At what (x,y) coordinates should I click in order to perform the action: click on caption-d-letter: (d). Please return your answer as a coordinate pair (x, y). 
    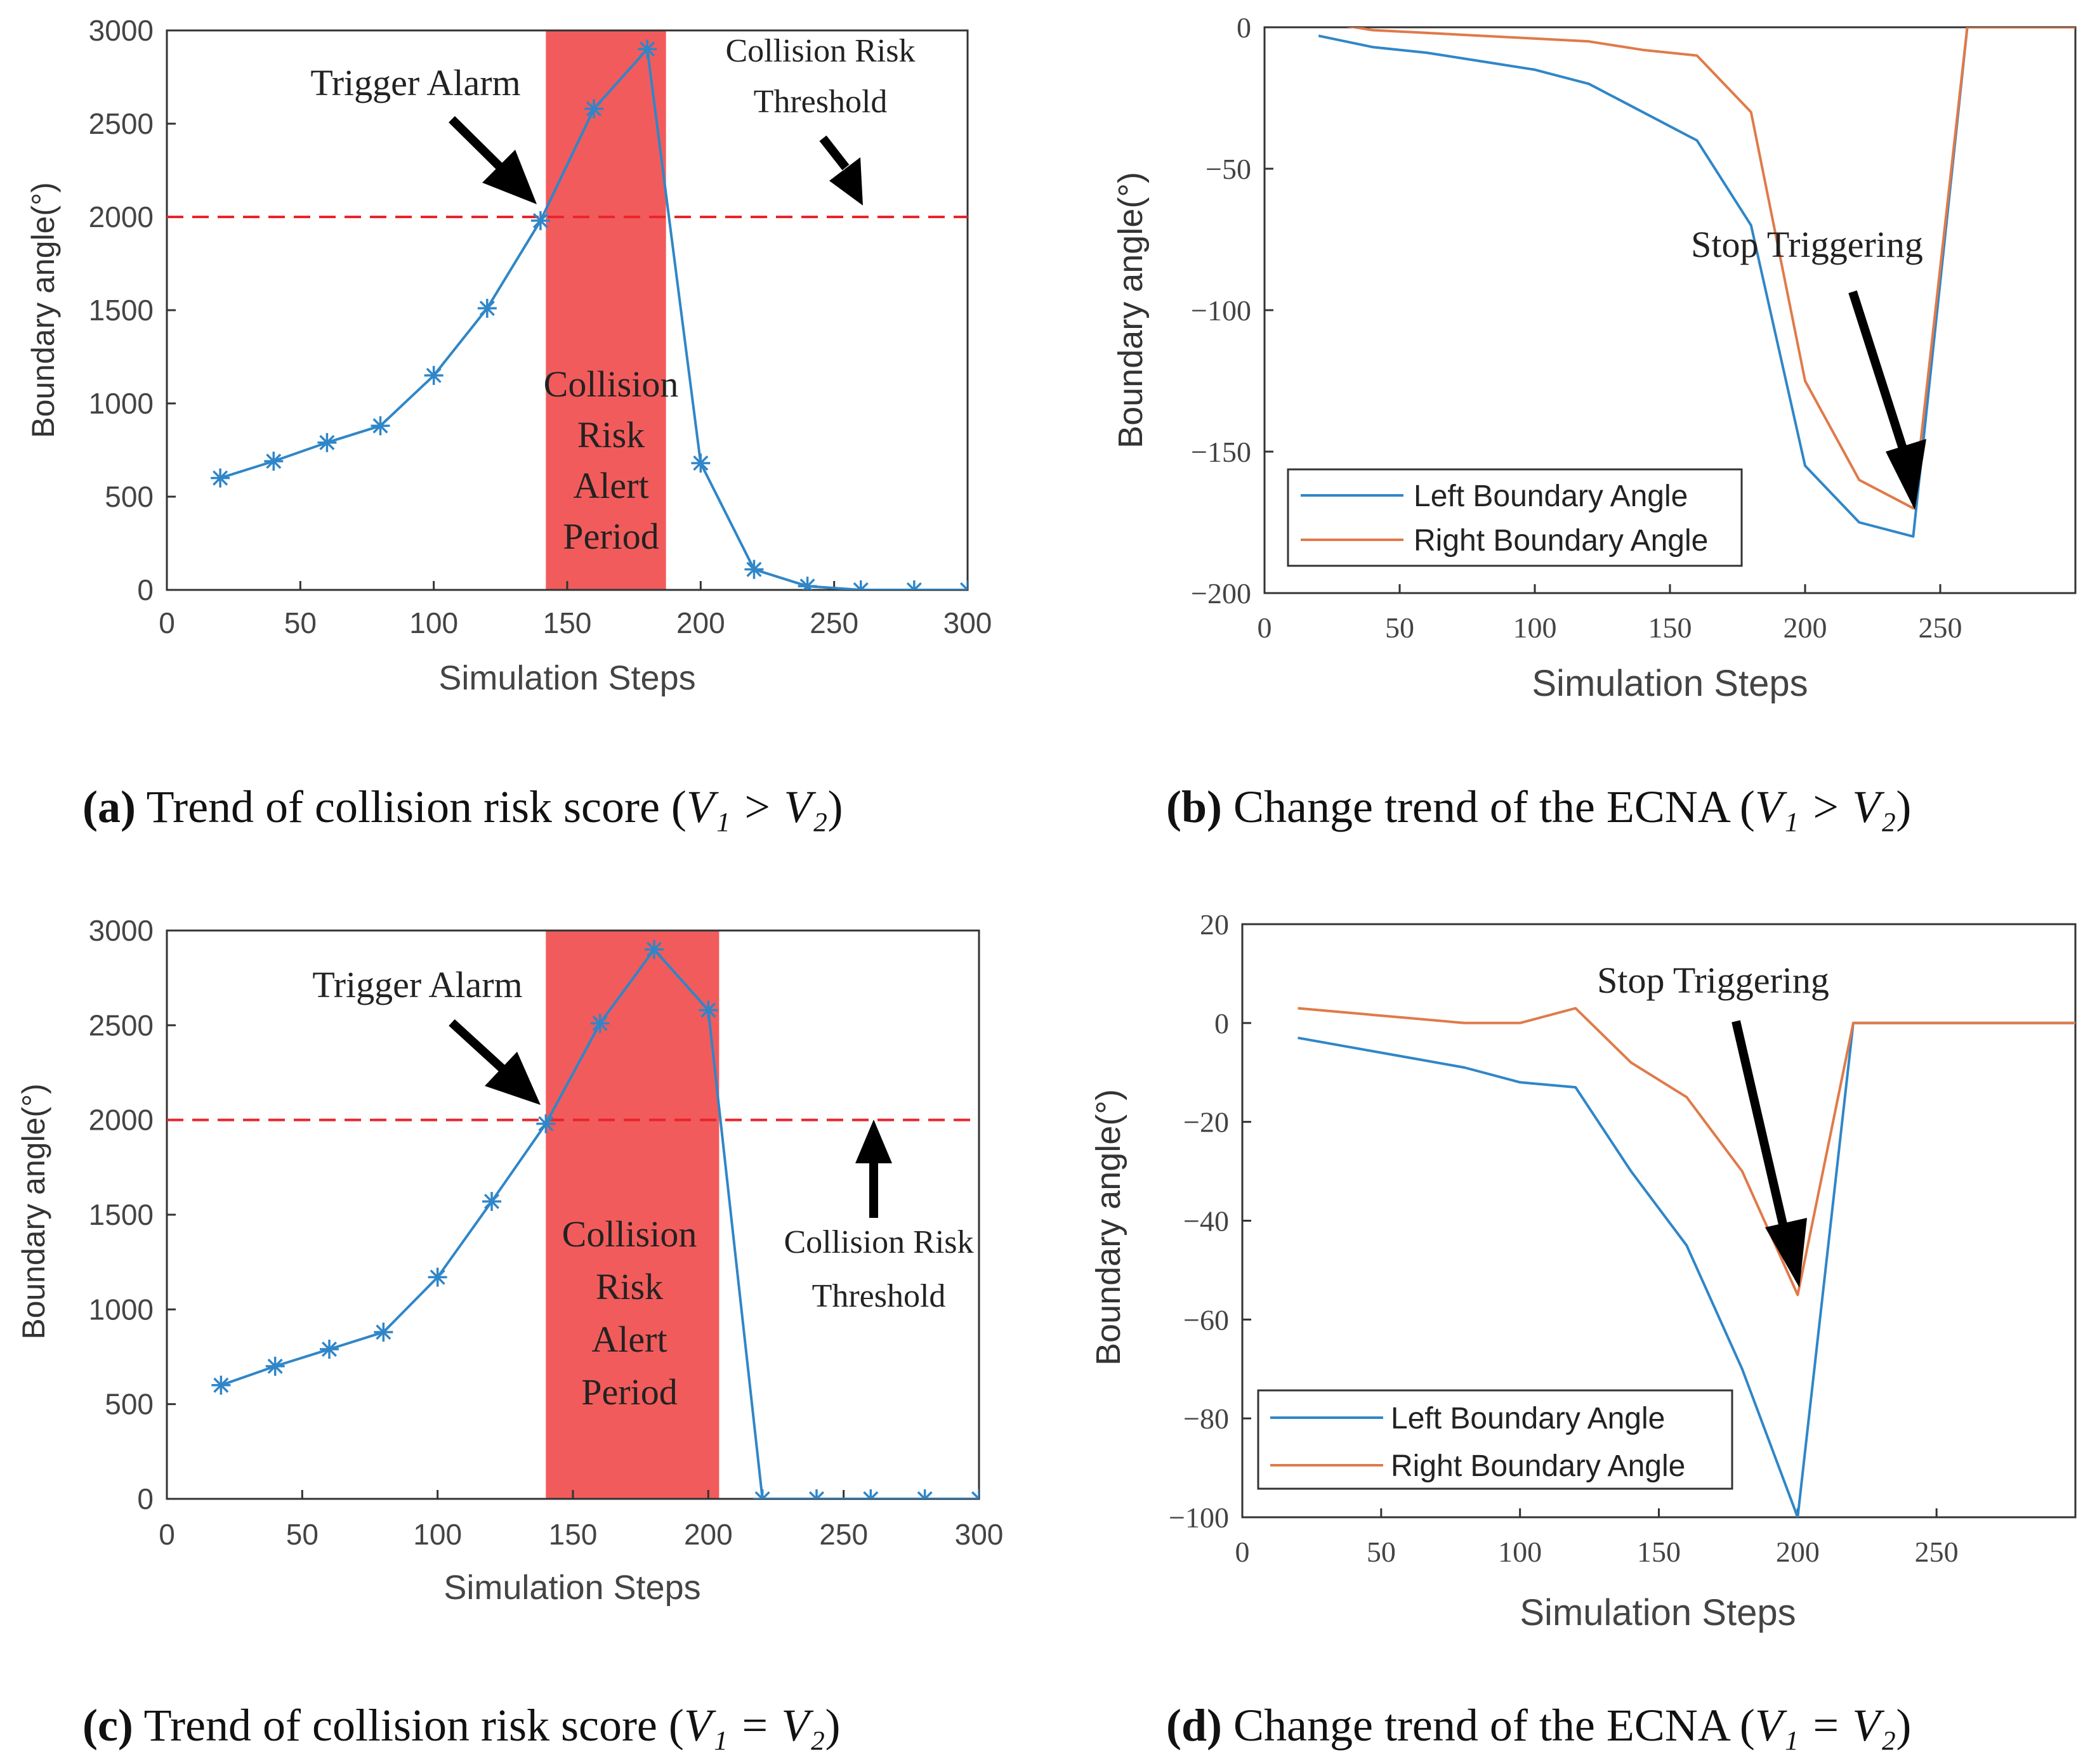
    Looking at the image, I should click on (1194, 1725).